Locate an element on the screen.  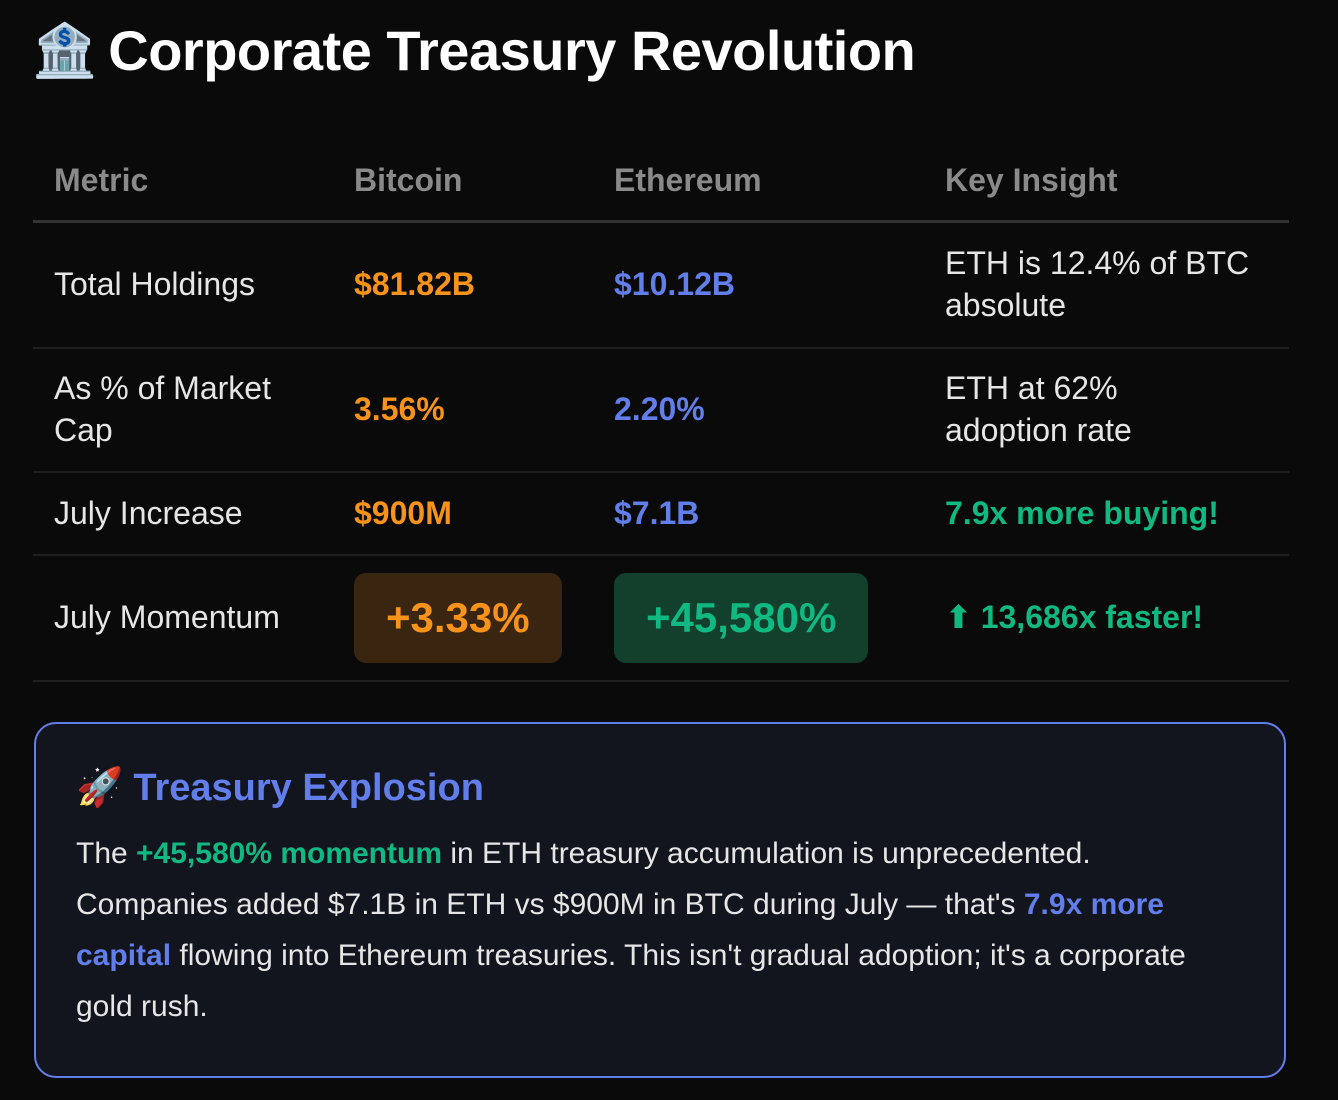
body-text: The is located at coordinates (106, 853).